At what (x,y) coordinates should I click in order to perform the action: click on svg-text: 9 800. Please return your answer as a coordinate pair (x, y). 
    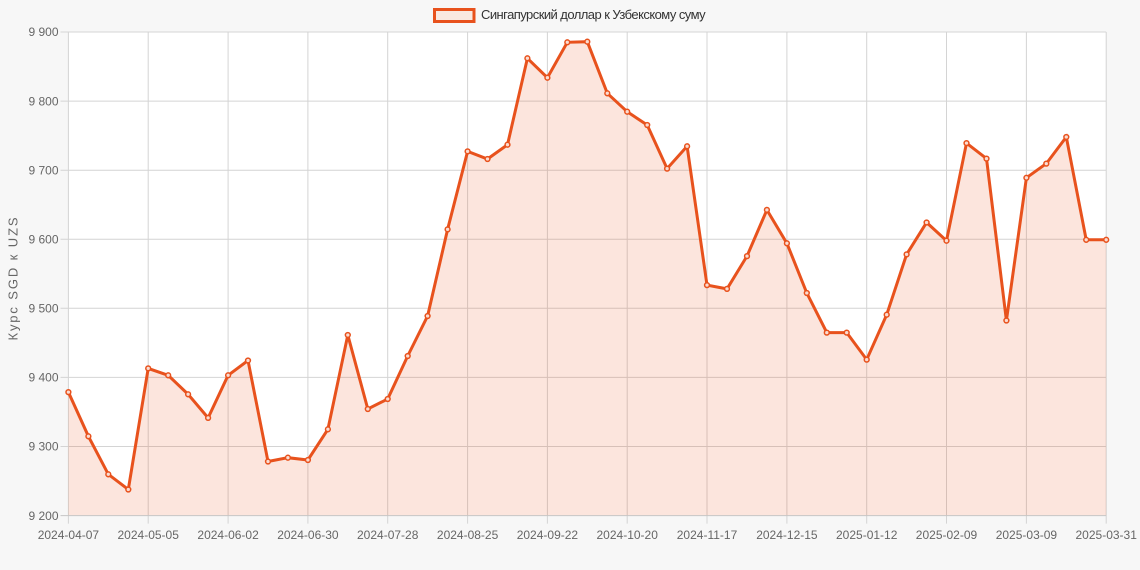
    Looking at the image, I should click on (43, 101).